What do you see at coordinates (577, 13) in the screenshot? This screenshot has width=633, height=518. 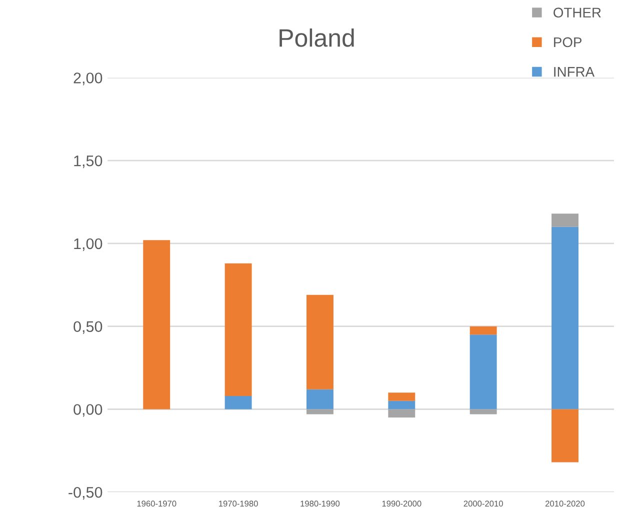 I see `legend-label: OTHER` at bounding box center [577, 13].